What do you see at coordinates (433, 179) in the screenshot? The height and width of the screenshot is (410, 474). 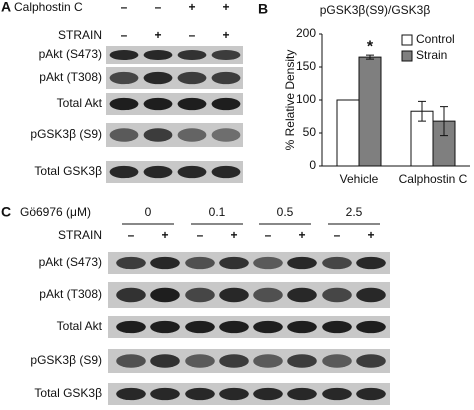 I see `x-tick-label: Calphostin C` at bounding box center [433, 179].